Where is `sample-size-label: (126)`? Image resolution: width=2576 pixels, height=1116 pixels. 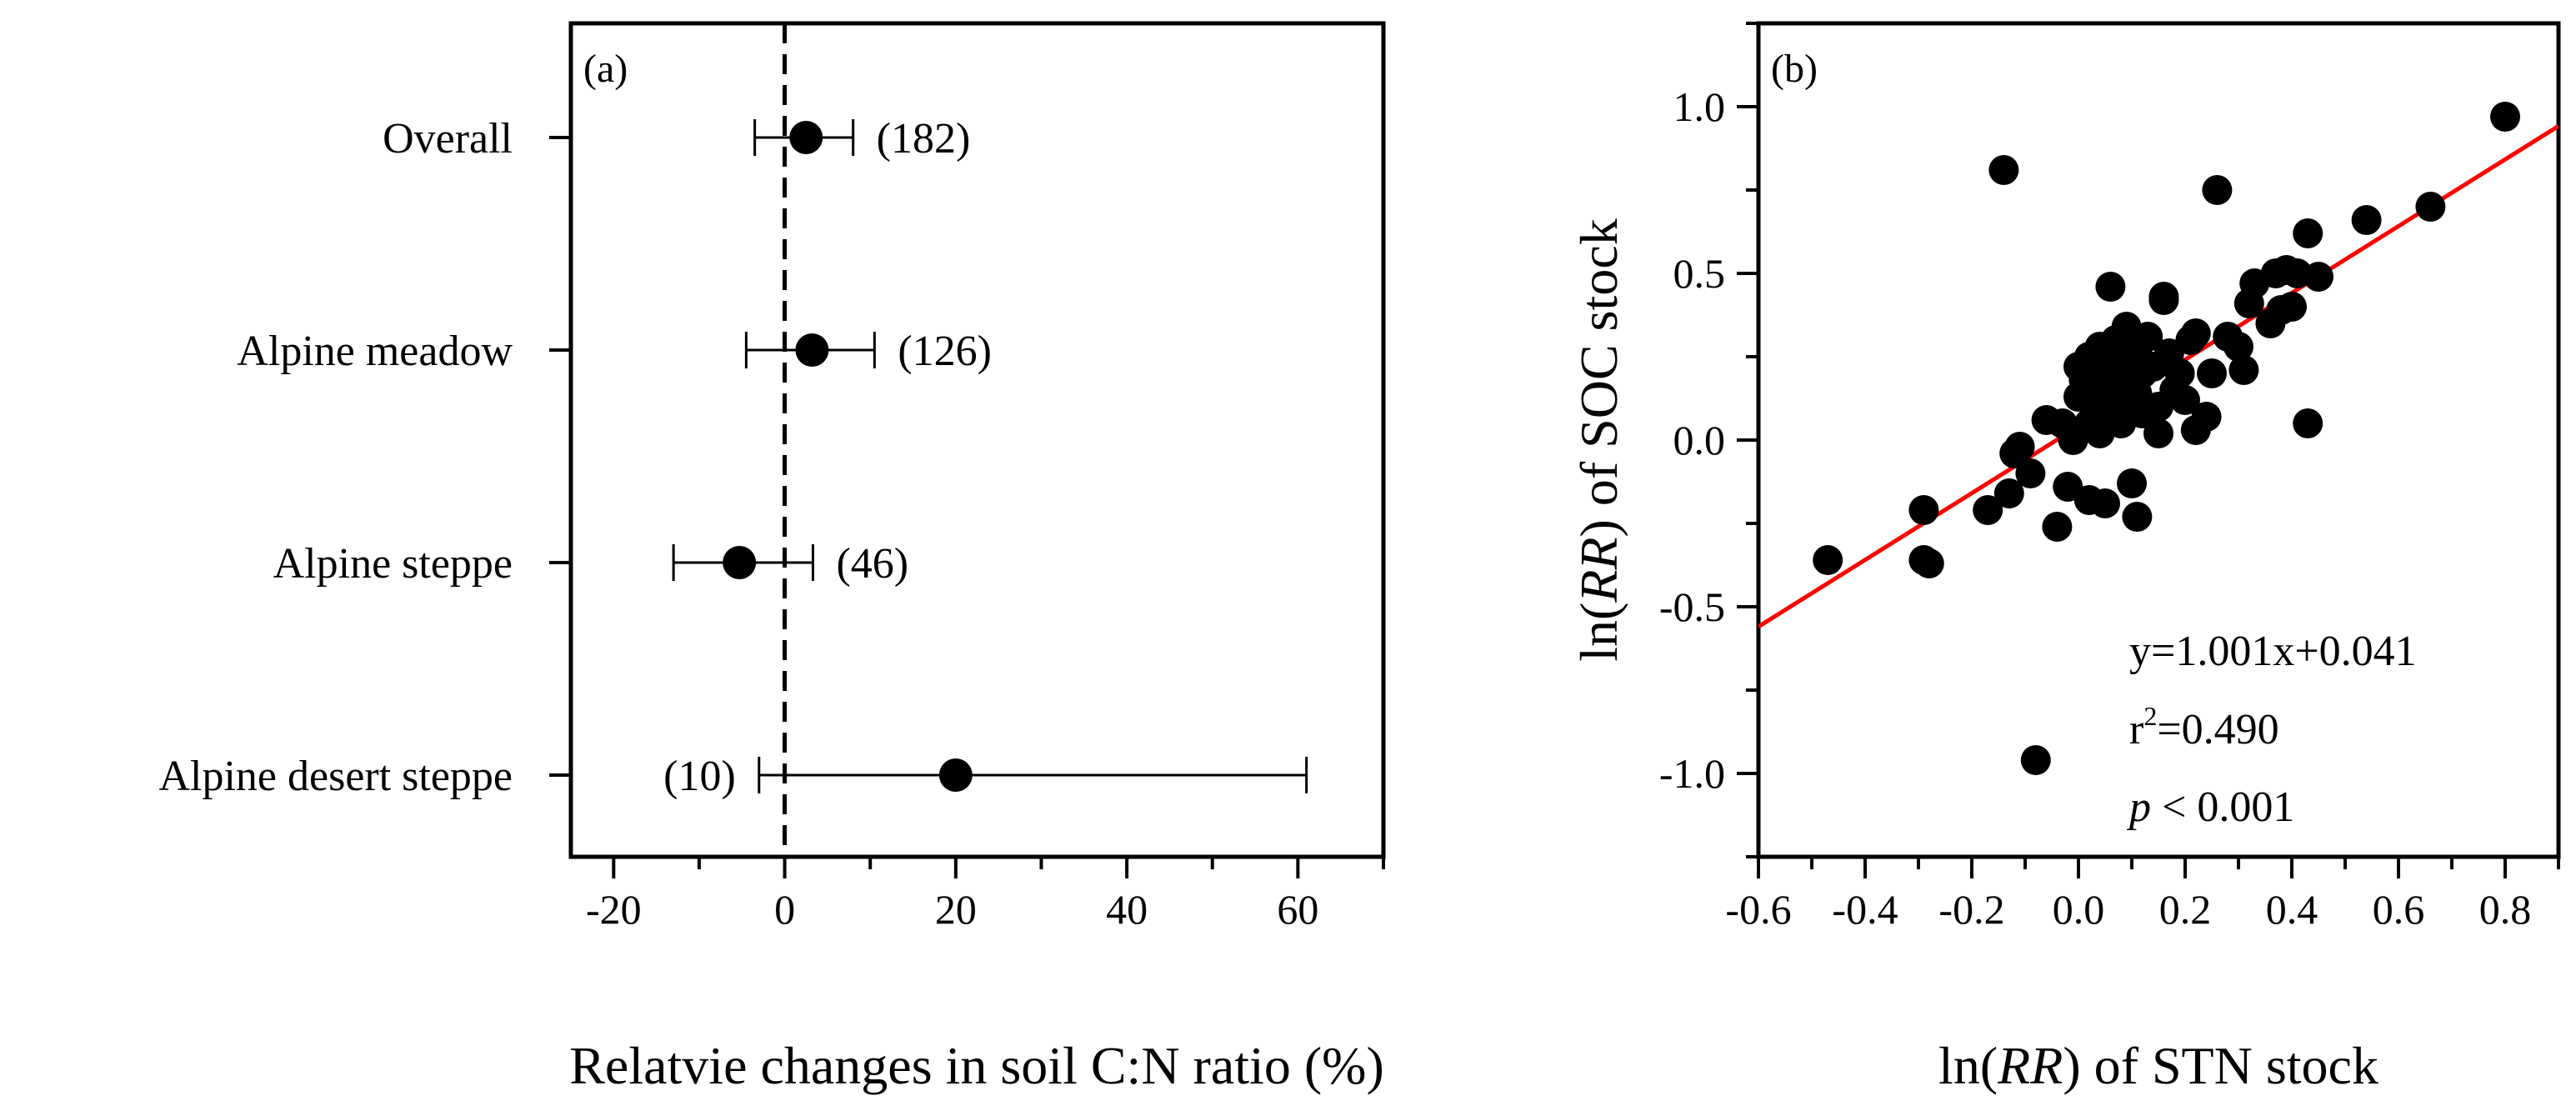 sample-size-label: (126) is located at coordinates (945, 351).